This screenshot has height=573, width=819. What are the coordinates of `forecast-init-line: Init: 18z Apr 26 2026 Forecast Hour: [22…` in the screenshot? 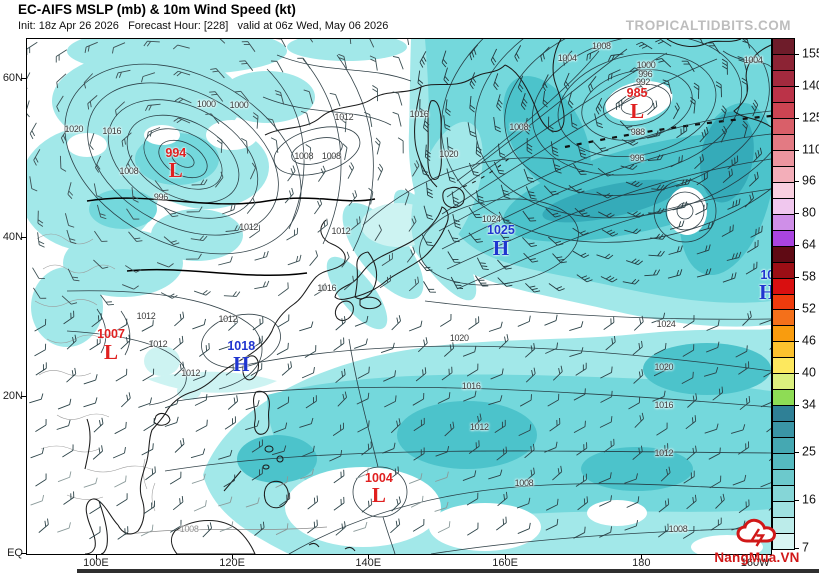 It's located at (203, 26).